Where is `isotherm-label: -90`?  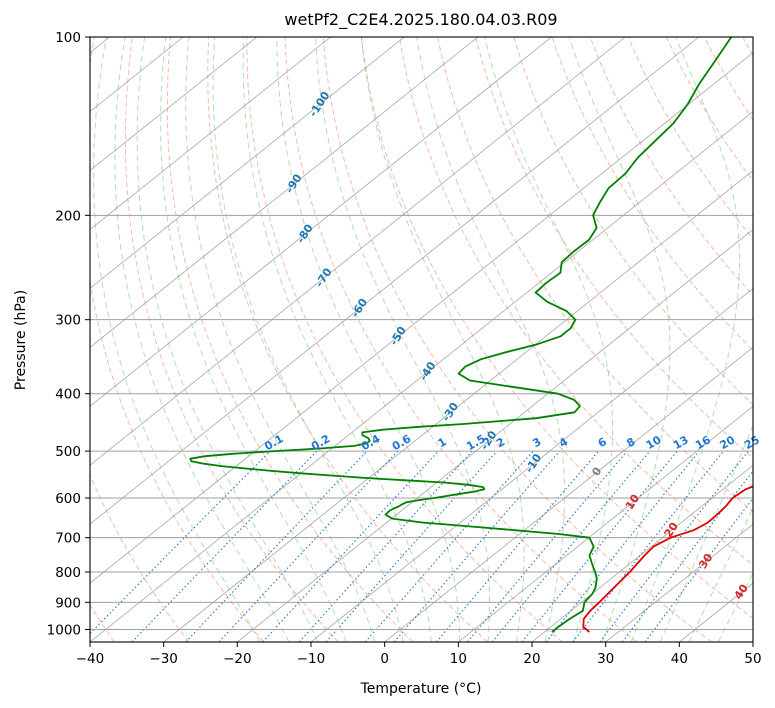
isotherm-label: -90 is located at coordinates (294, 183).